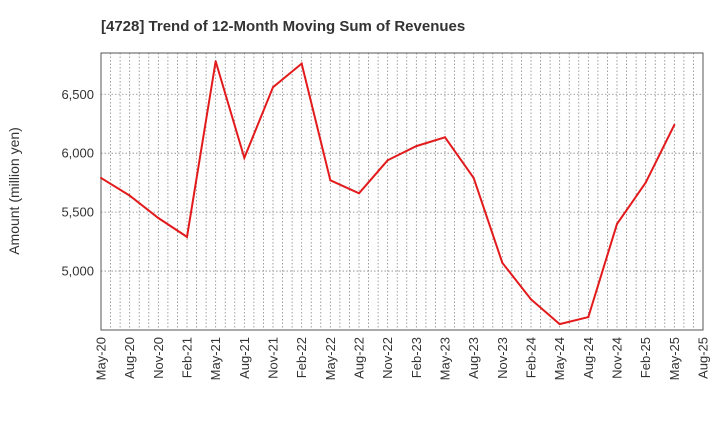 The width and height of the screenshot is (720, 445). What do you see at coordinates (129, 358) in the screenshot?
I see `x-tick-label: Aug-20` at bounding box center [129, 358].